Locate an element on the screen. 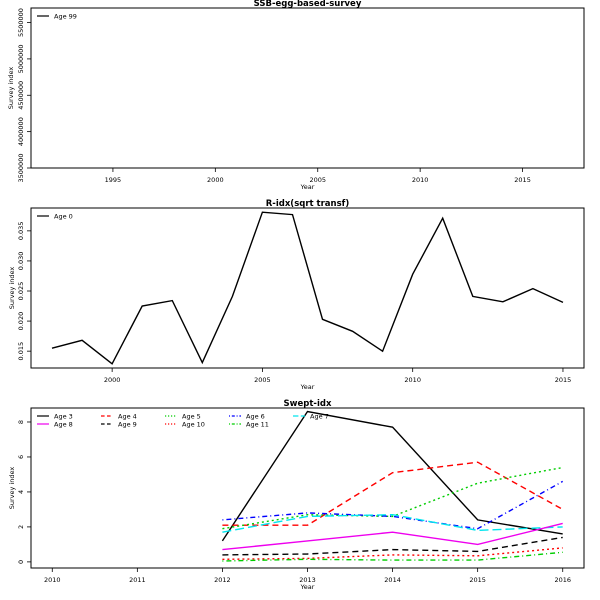 This screenshot has height=600, width=600. x-tick-label: 2013 is located at coordinates (307, 580).